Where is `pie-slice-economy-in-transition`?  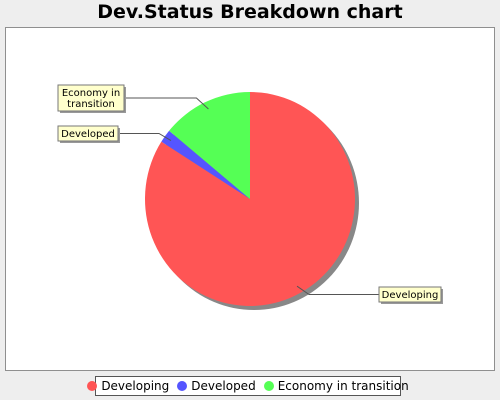 pie-slice-economy-in-transition is located at coordinates (209, 145).